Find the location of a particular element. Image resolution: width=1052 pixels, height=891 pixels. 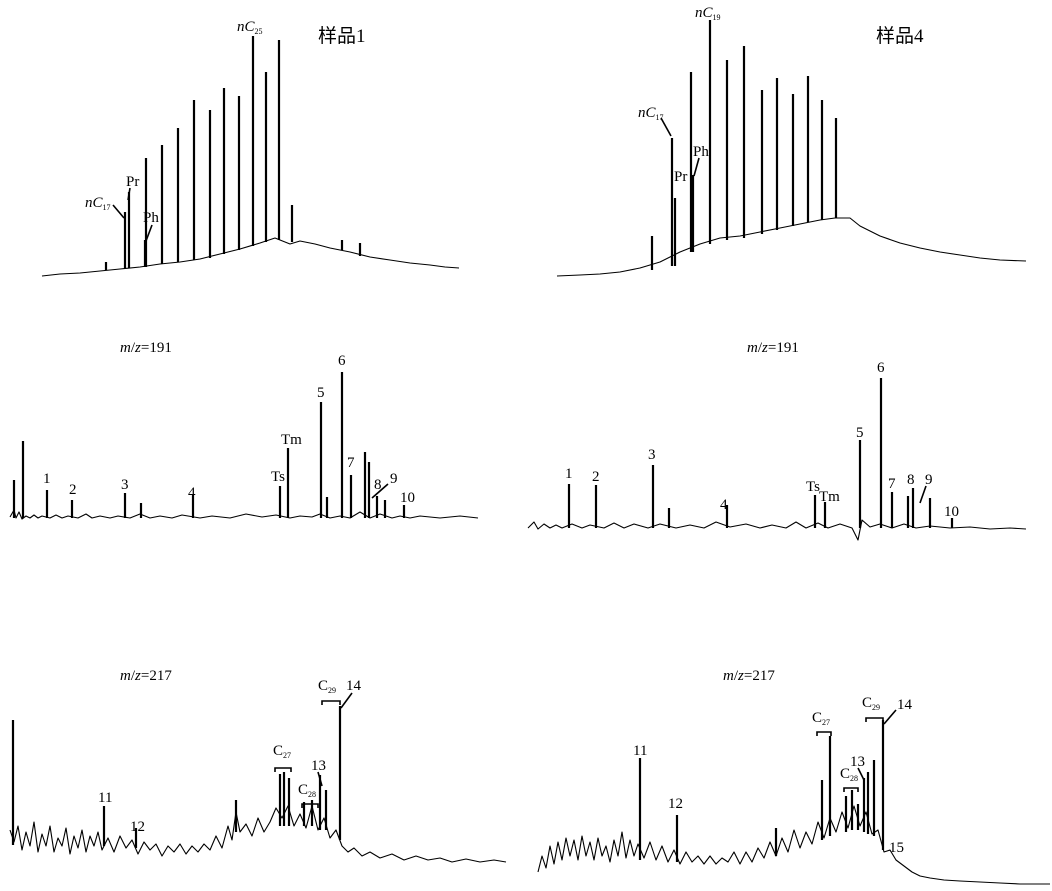

peak-label-8-left: 8 is located at coordinates (378, 485).